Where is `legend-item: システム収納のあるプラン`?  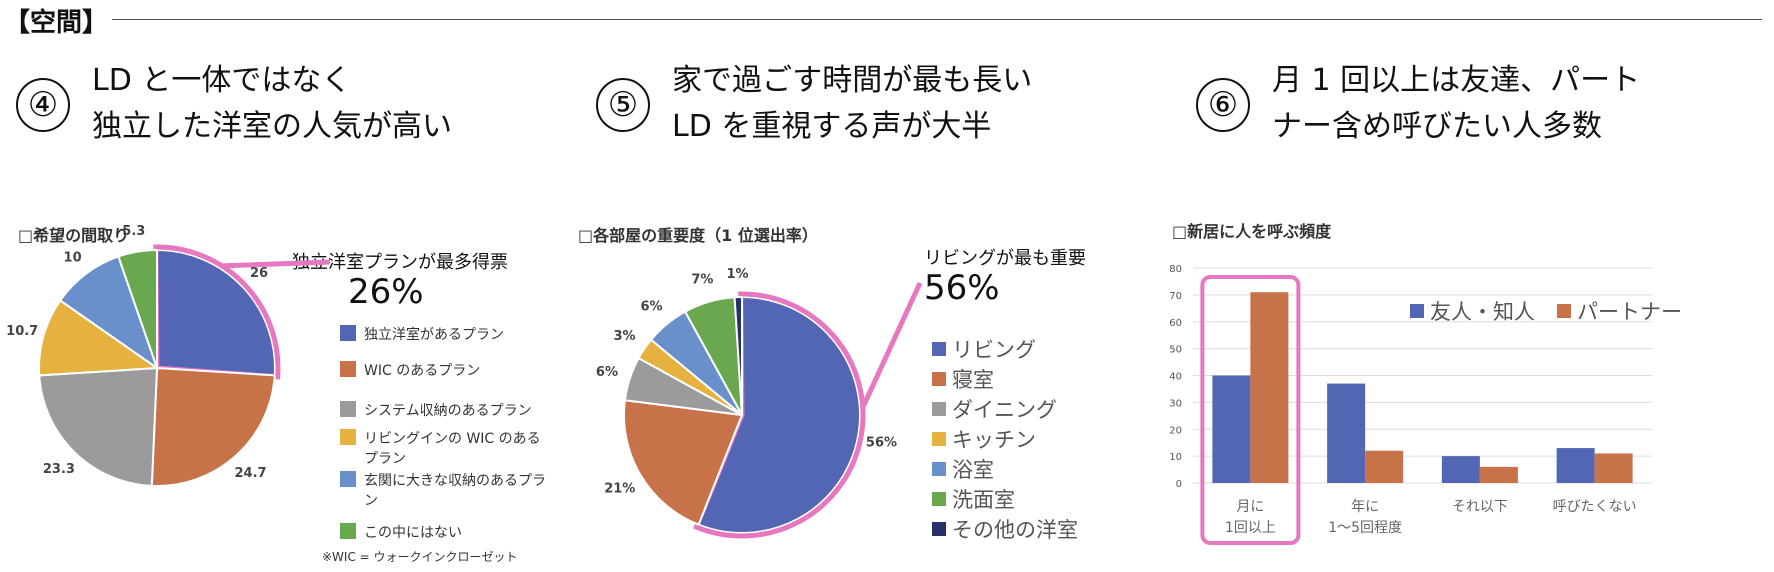
legend-item: システム収納のあるプラン is located at coordinates (436, 410).